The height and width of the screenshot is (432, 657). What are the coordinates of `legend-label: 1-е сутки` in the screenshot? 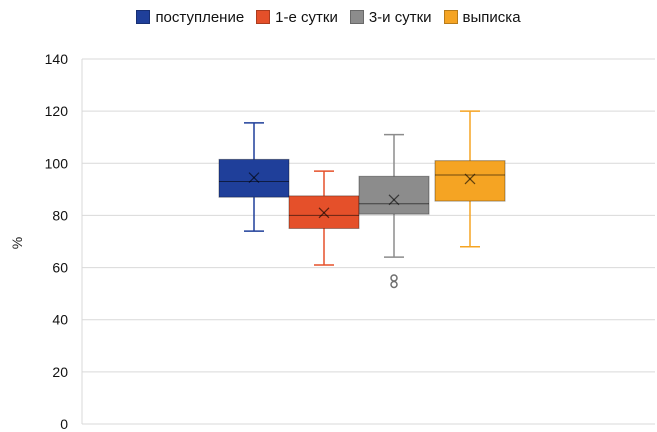 It's located at (306, 17).